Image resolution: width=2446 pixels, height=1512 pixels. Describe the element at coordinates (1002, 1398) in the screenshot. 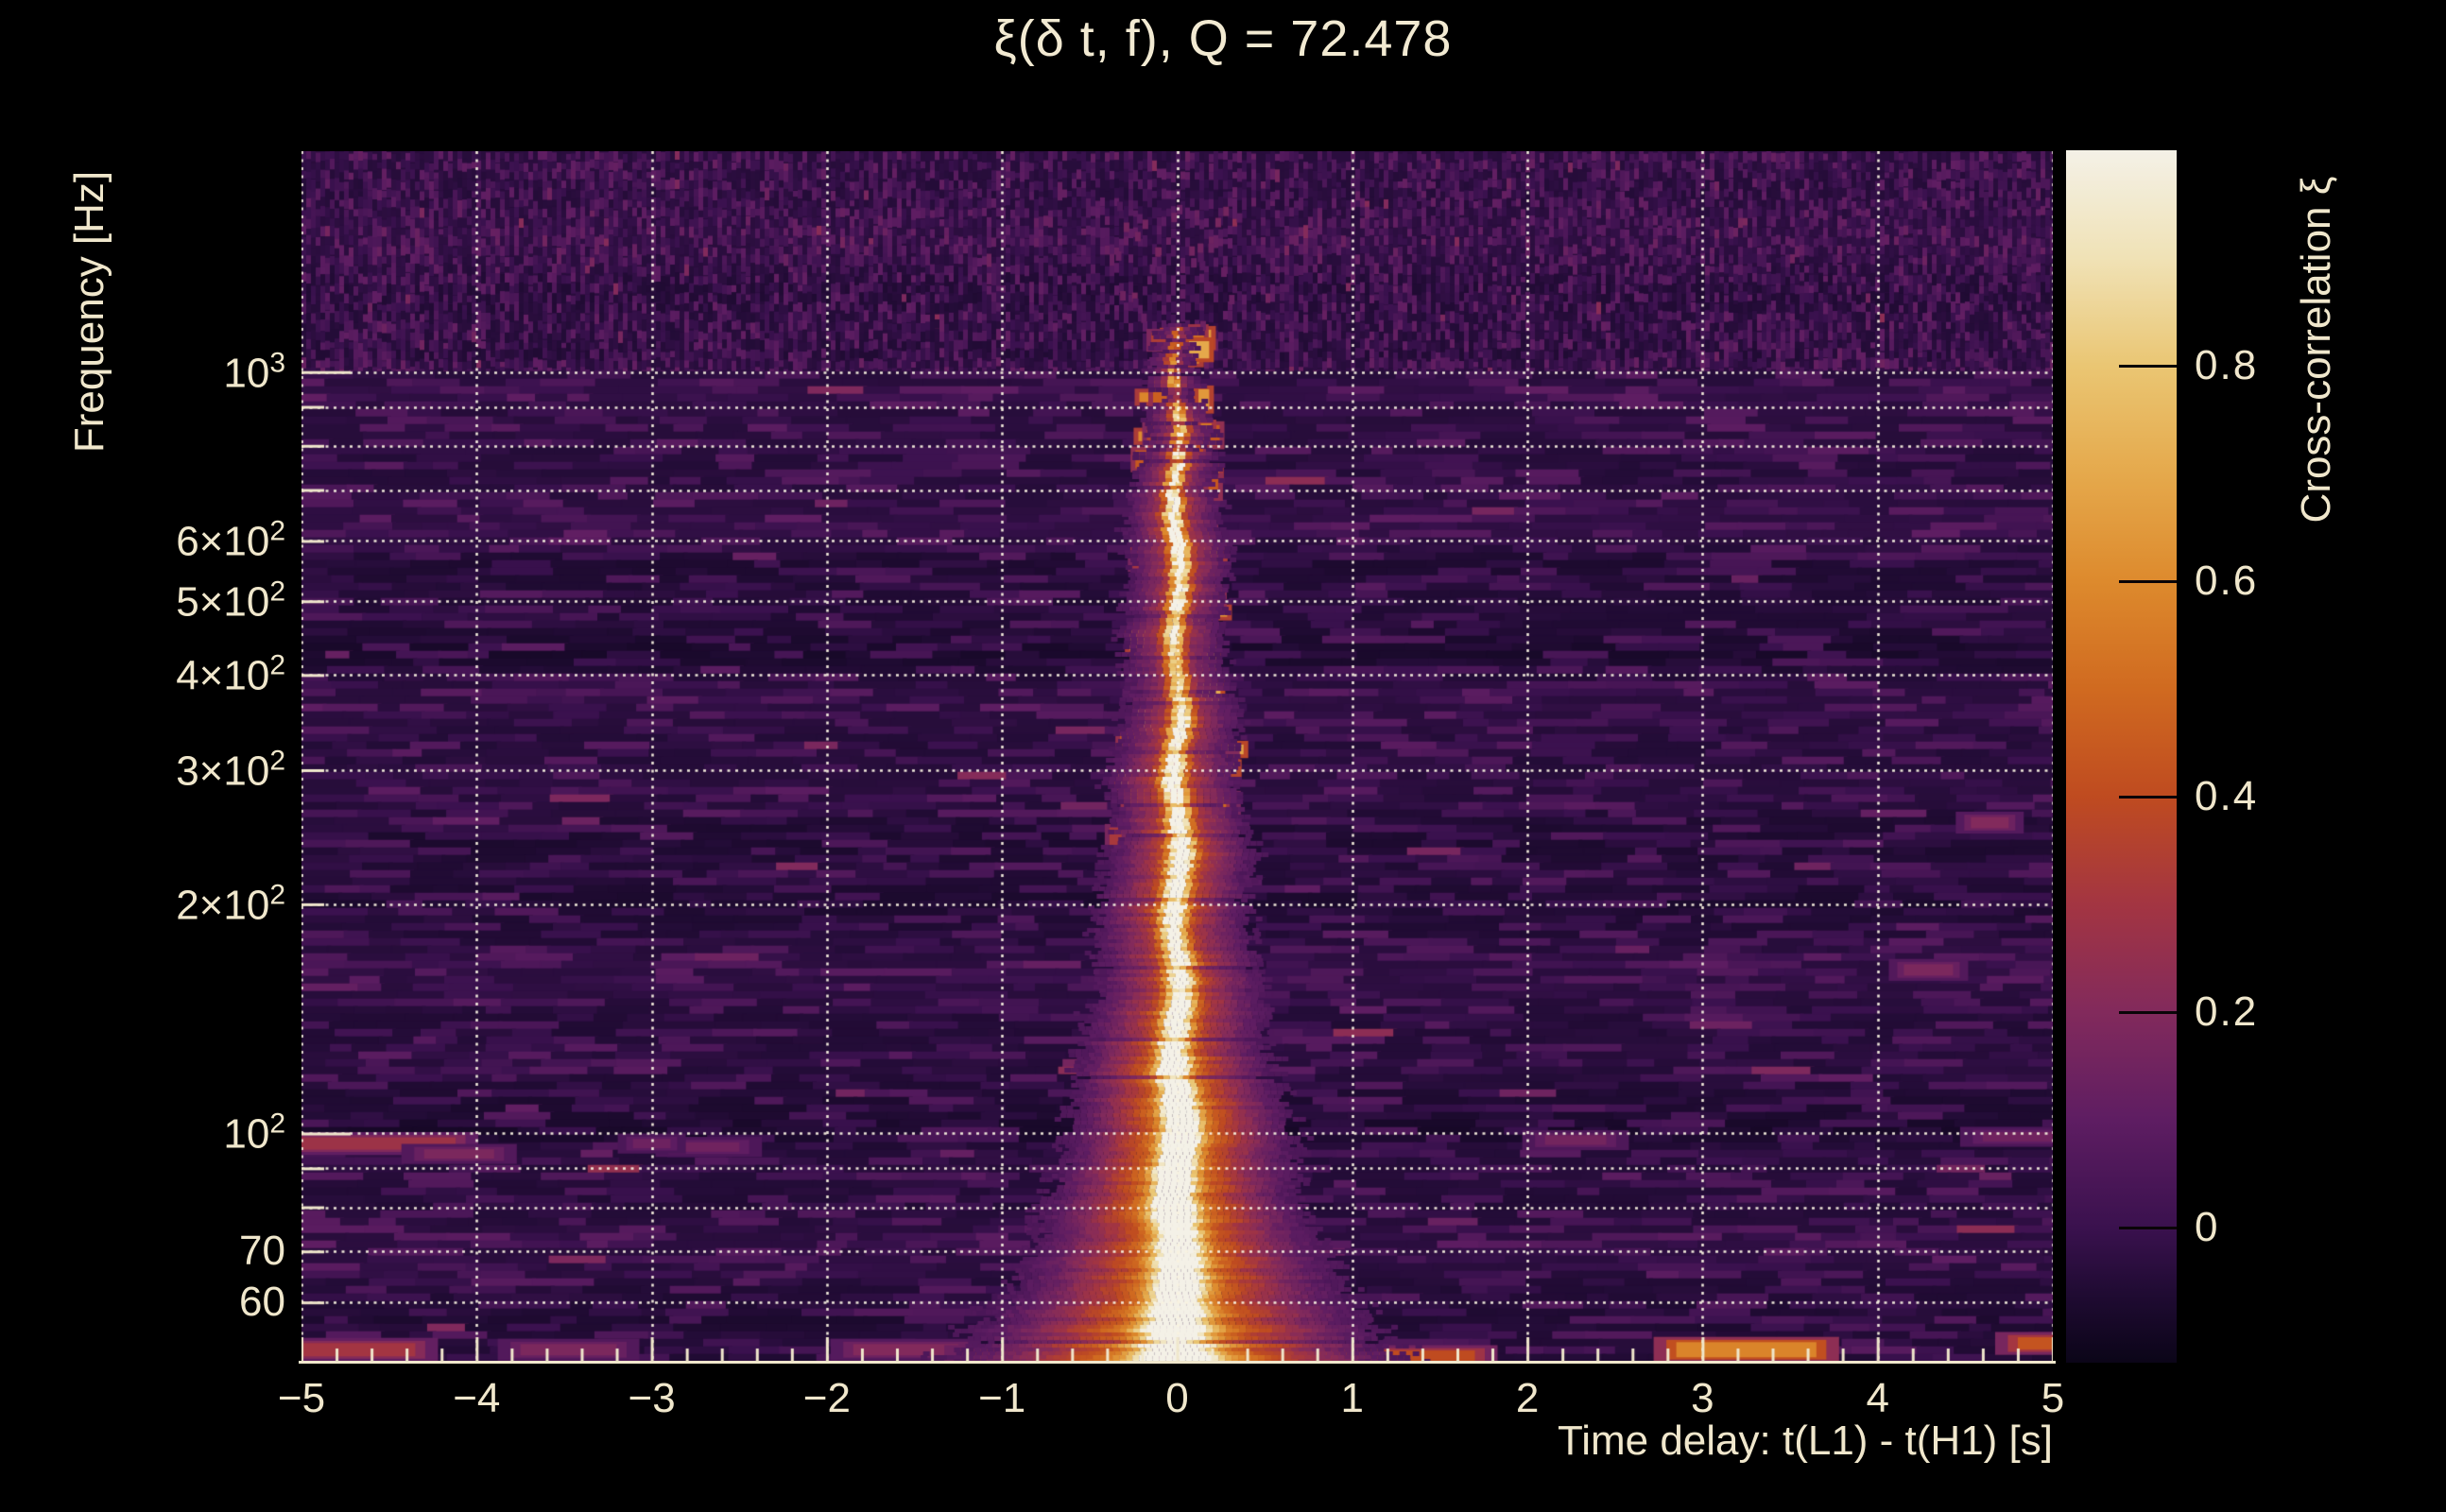

I see `x-tick-label: −1` at that location.